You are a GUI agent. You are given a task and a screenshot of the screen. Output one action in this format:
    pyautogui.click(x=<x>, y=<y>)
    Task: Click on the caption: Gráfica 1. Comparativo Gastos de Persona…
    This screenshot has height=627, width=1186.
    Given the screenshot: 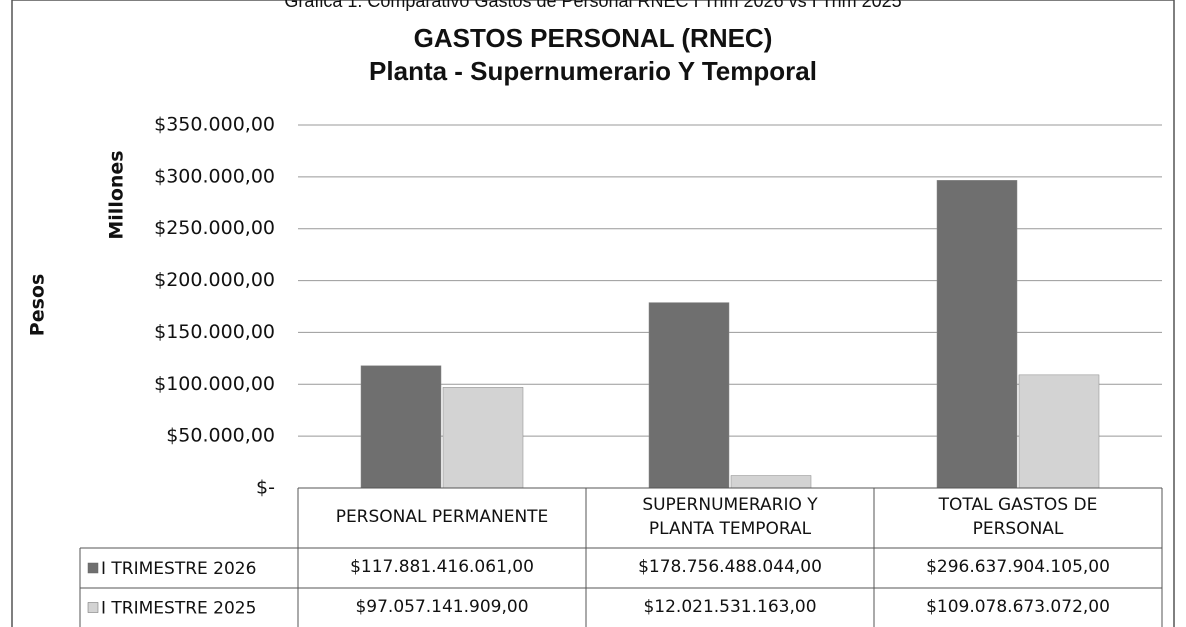 What is the action you would take?
    pyautogui.click(x=592, y=5)
    